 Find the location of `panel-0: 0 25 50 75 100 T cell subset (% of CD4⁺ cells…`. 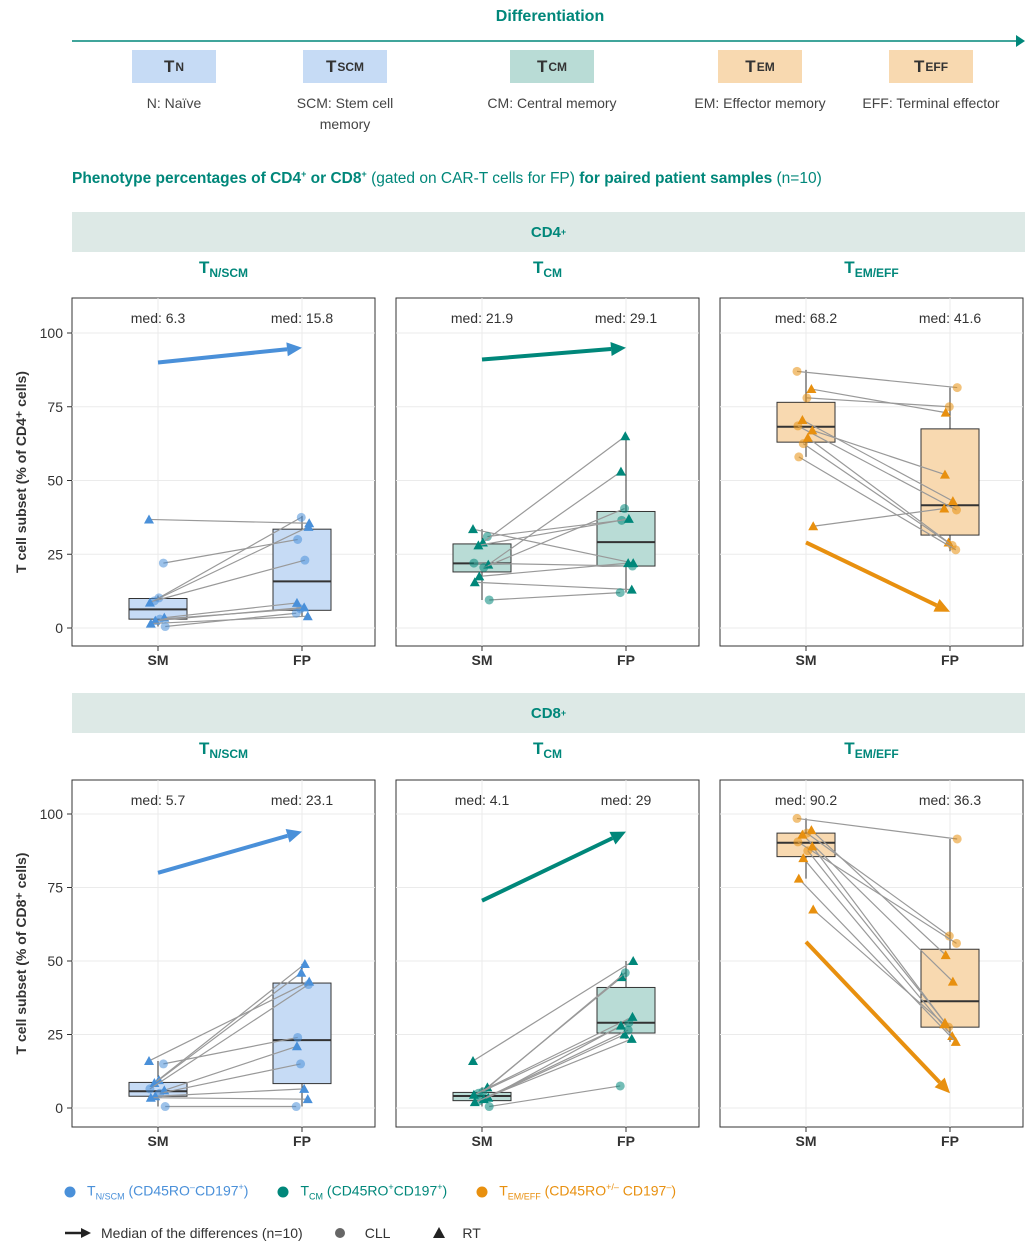

panel-0: 0 25 50 75 100 T cell subset (% of CD4⁺ cells… is located at coordinates (194, 482).